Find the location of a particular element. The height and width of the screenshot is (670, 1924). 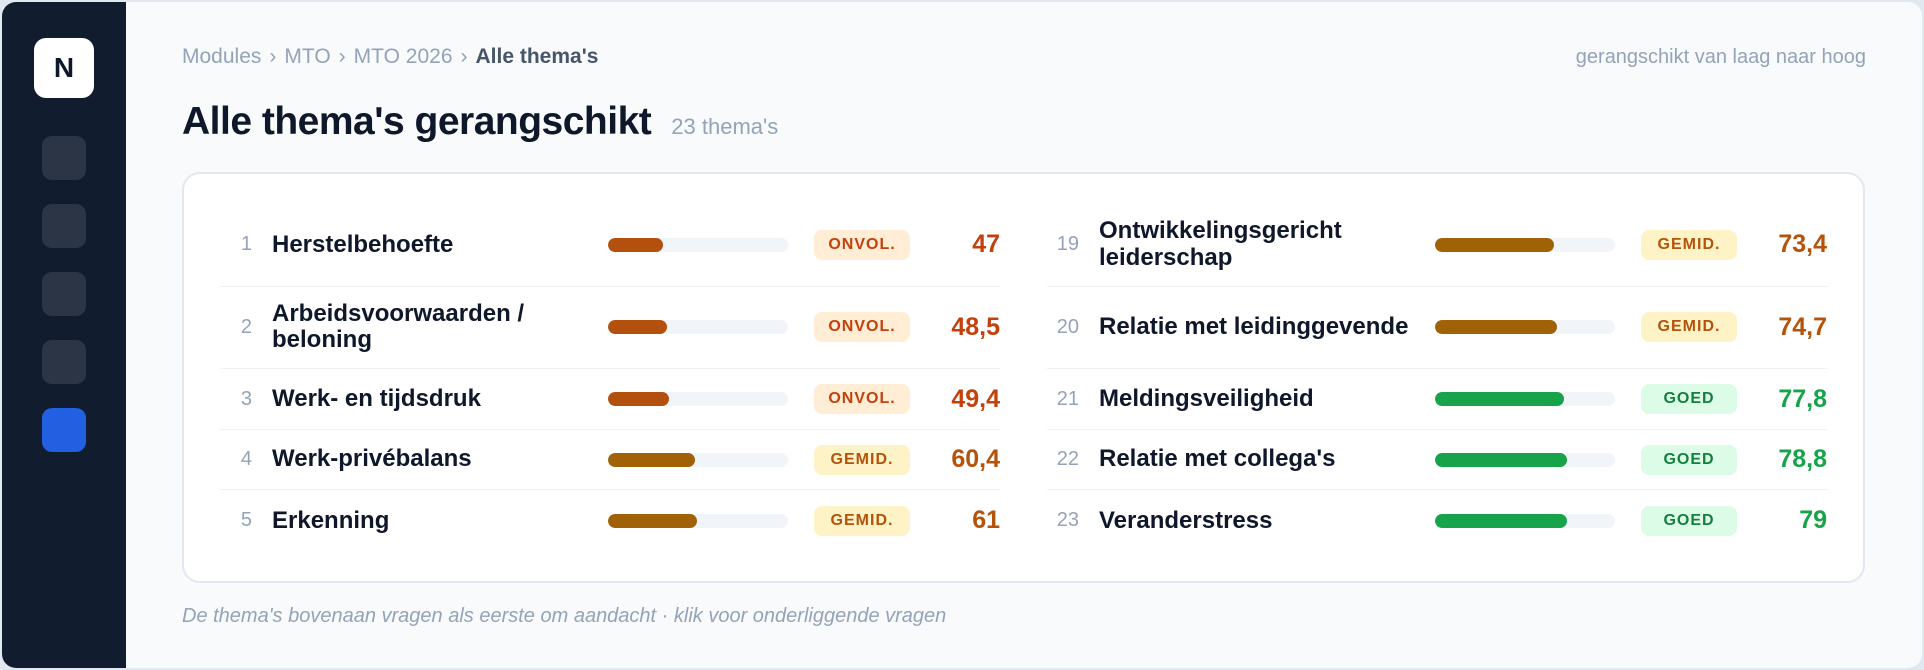

theme-score: 78,8 is located at coordinates (1802, 459).